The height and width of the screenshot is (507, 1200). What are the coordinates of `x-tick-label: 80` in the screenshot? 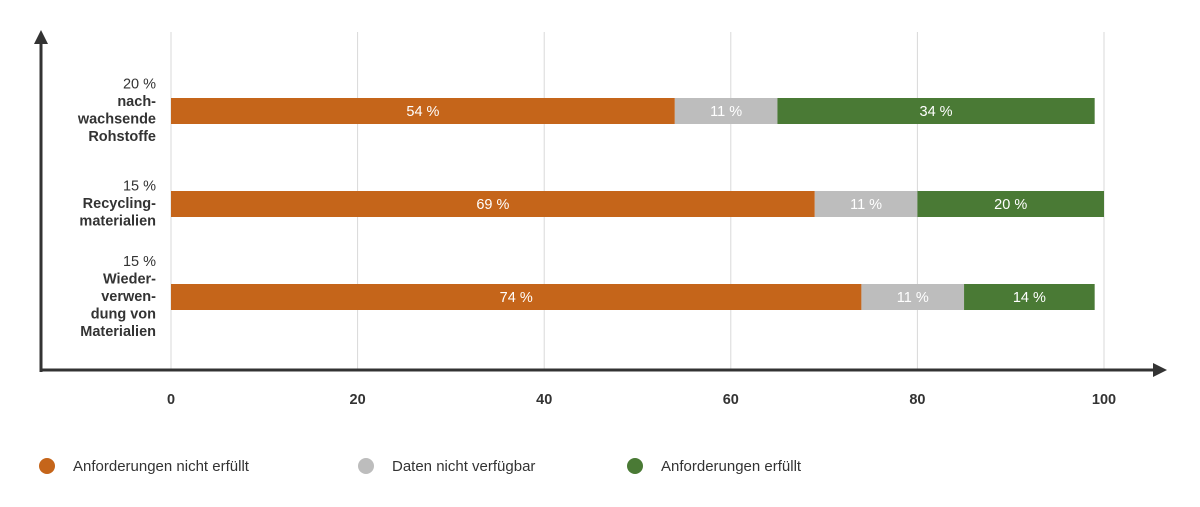 It's located at (917, 400).